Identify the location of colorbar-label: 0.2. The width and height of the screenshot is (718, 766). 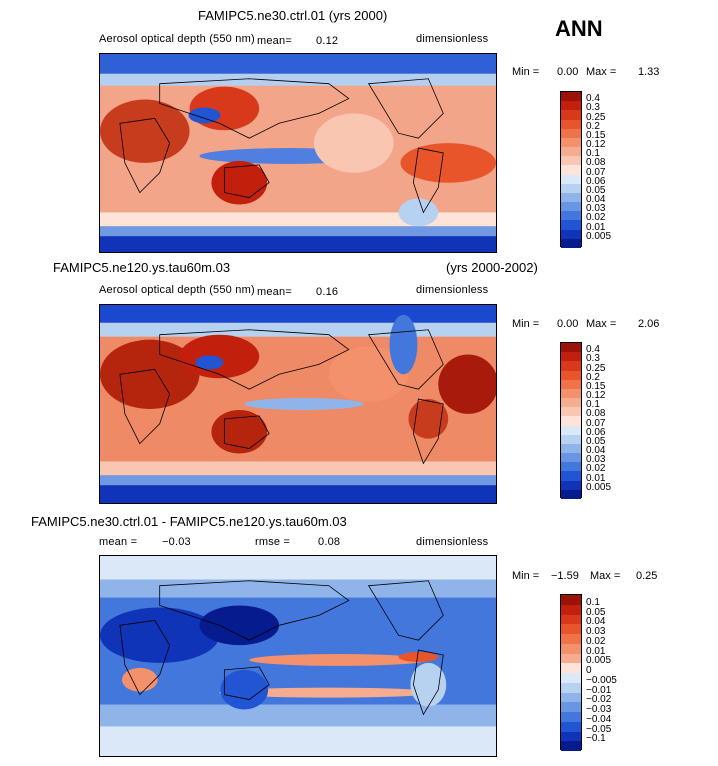
(593, 377).